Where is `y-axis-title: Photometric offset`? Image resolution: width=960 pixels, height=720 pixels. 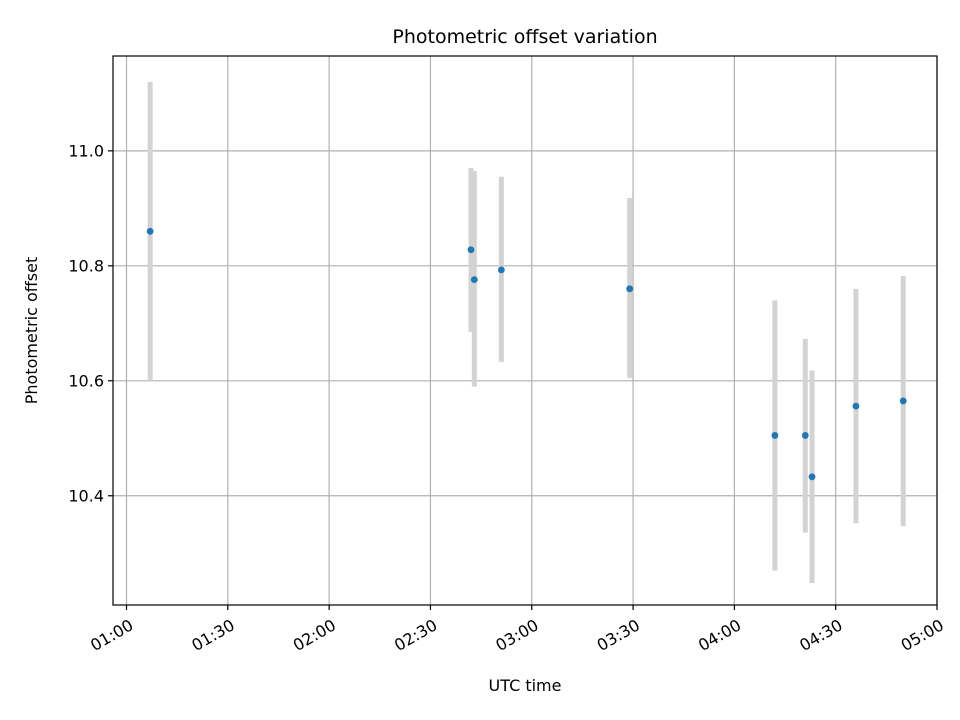
y-axis-title: Photometric offset is located at coordinates (31, 331).